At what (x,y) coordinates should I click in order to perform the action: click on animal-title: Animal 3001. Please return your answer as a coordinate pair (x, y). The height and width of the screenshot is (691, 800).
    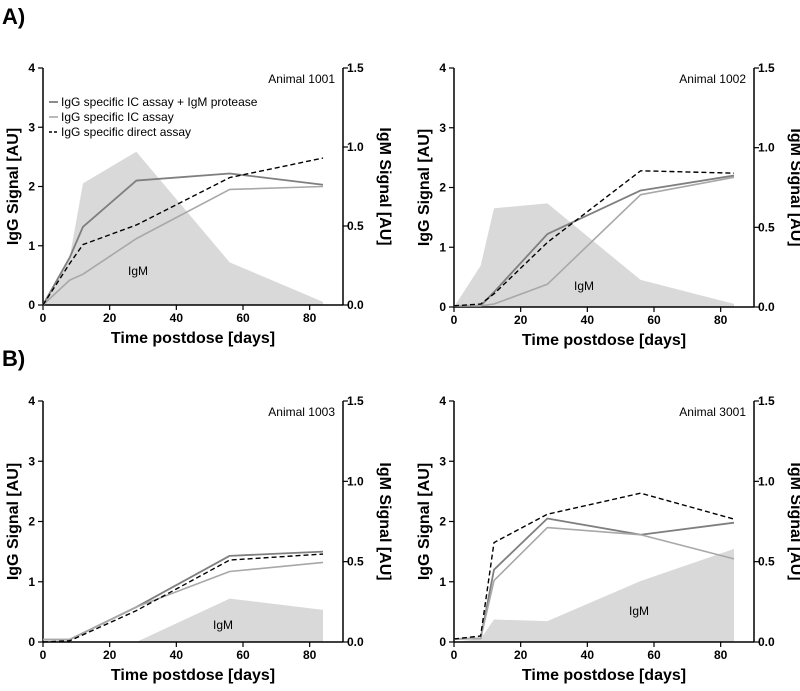
    Looking at the image, I should click on (712, 412).